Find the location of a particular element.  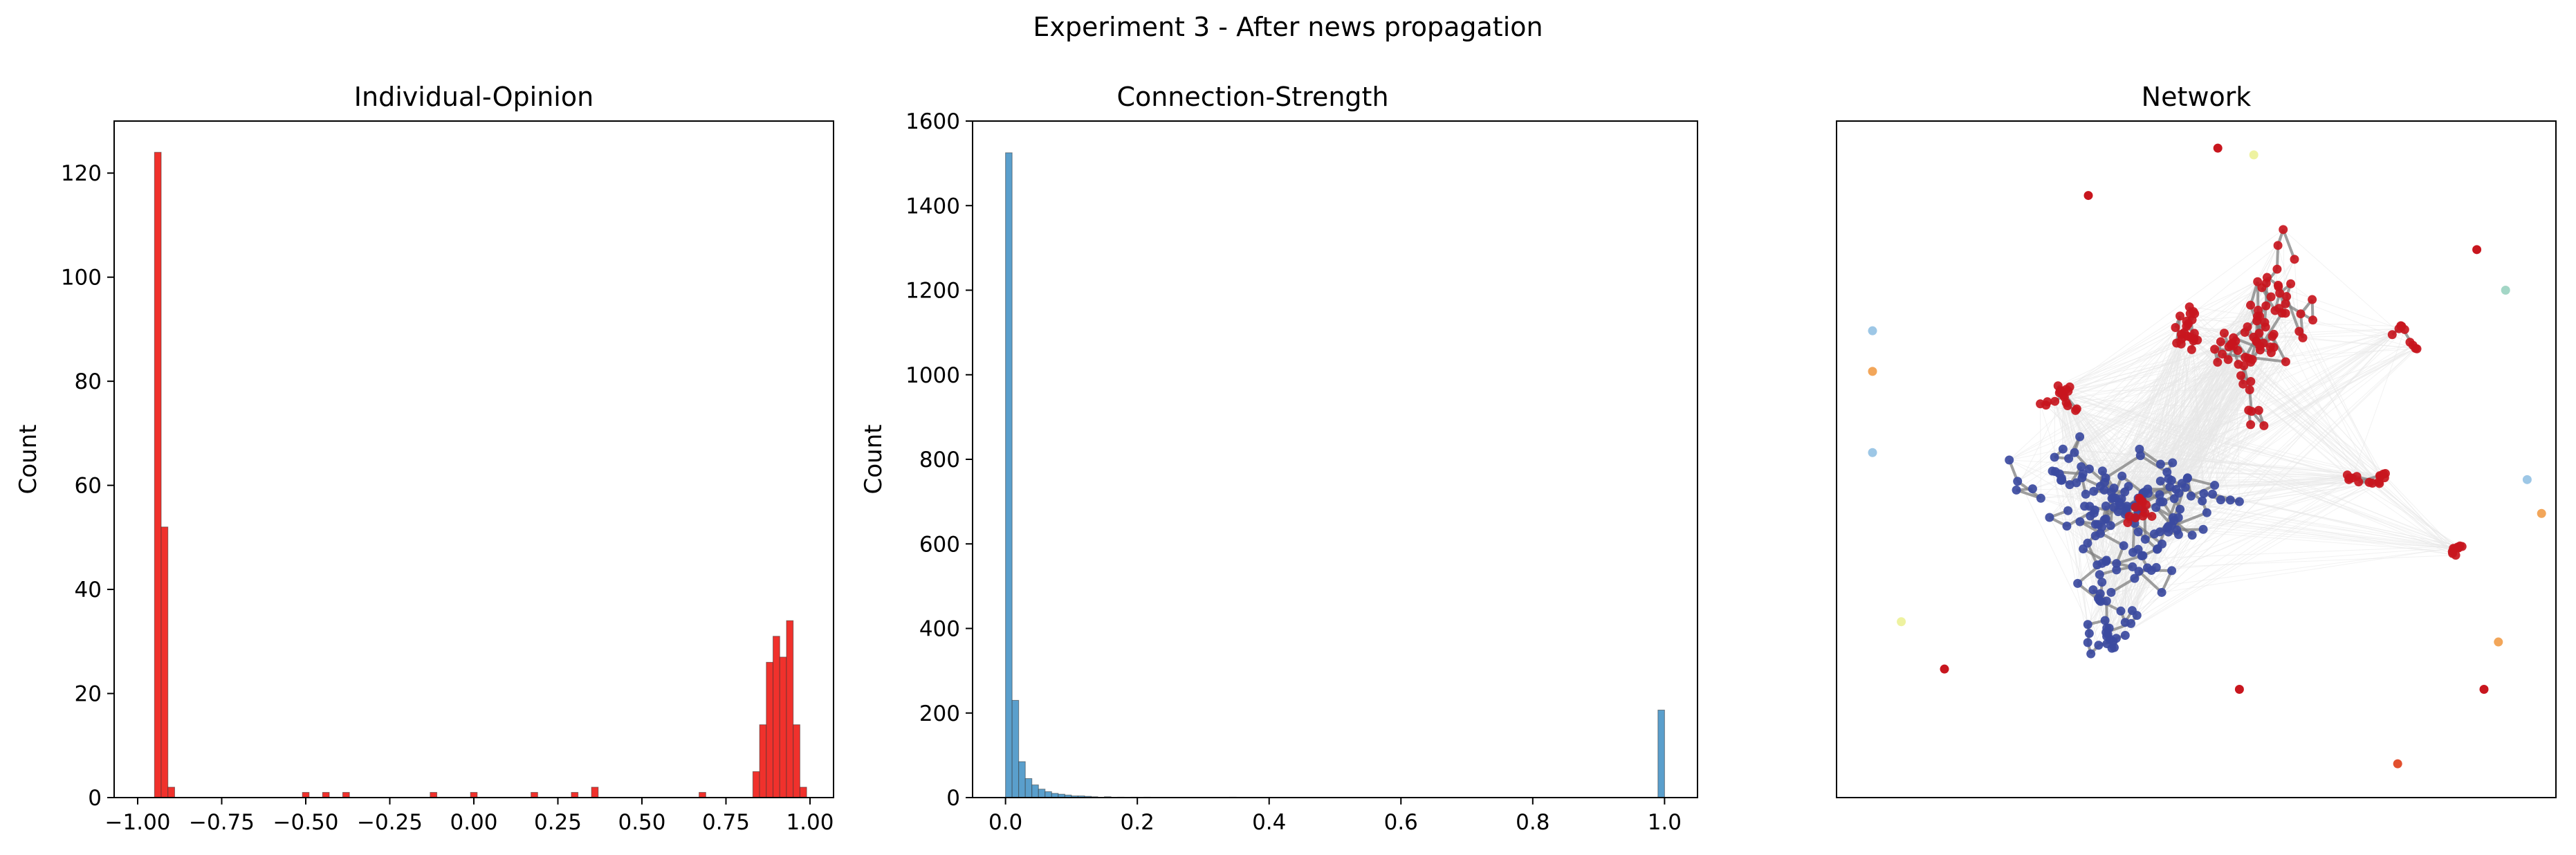

opinion-y-tick-label: 0 is located at coordinates (95, 799).